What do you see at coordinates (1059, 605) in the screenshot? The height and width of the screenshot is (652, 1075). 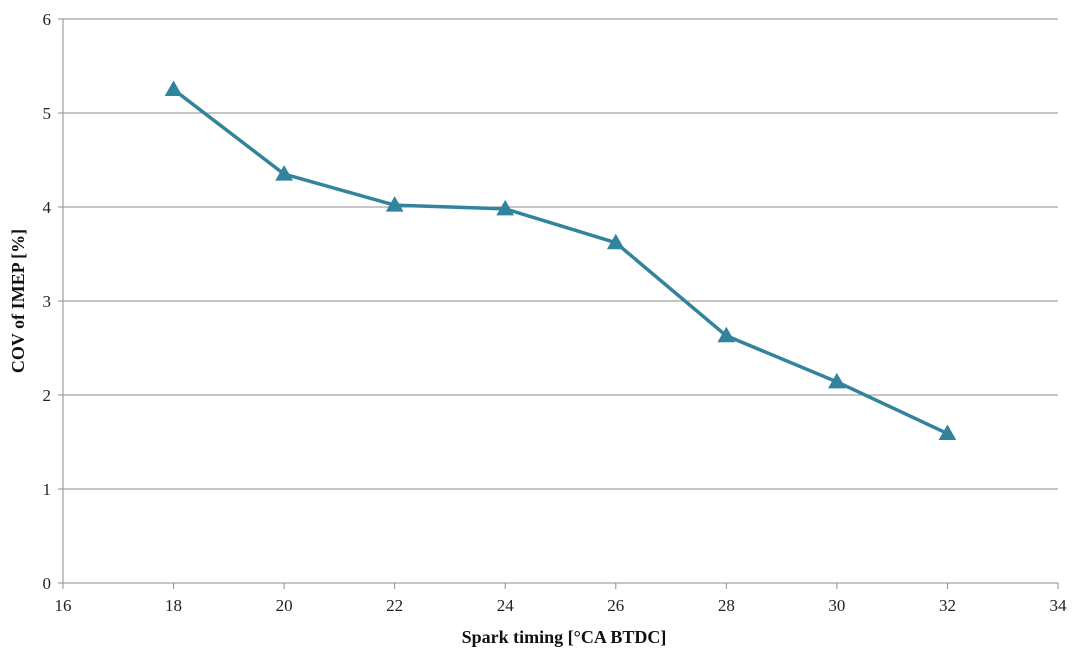 I see `x-tick-label-34: 34` at bounding box center [1059, 605].